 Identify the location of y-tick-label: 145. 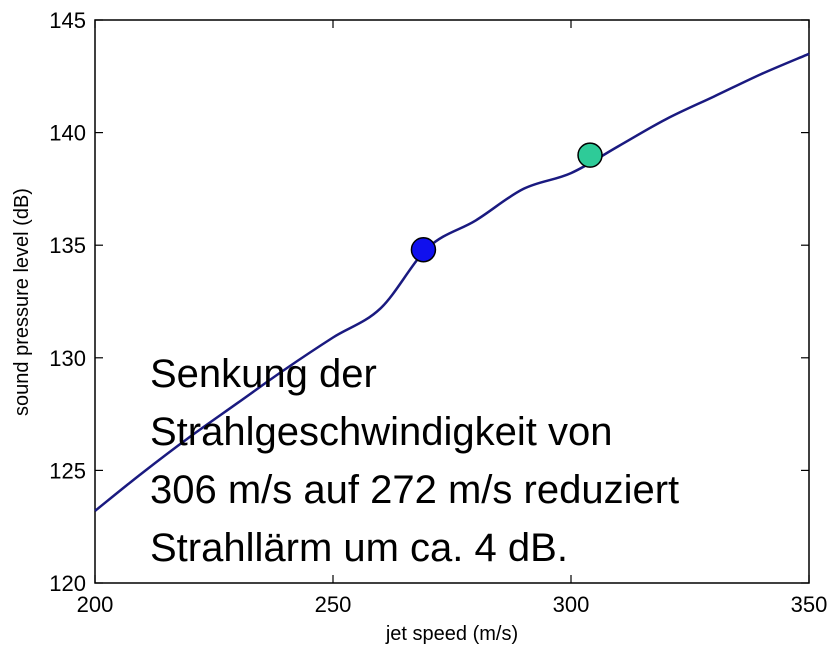
(67, 20).